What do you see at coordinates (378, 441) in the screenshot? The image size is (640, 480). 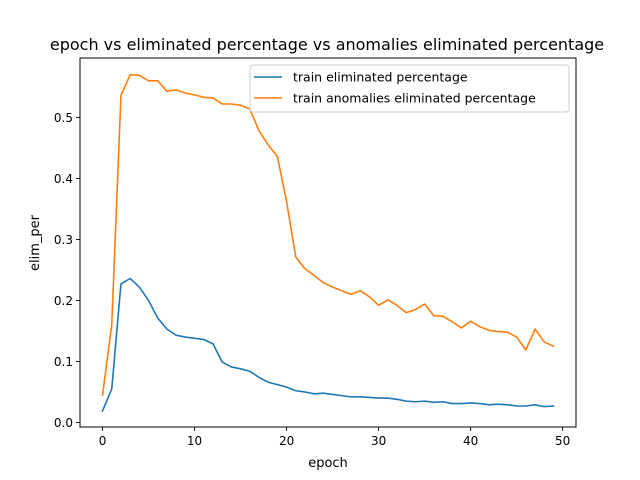 I see `x-tick-label: 30` at bounding box center [378, 441].